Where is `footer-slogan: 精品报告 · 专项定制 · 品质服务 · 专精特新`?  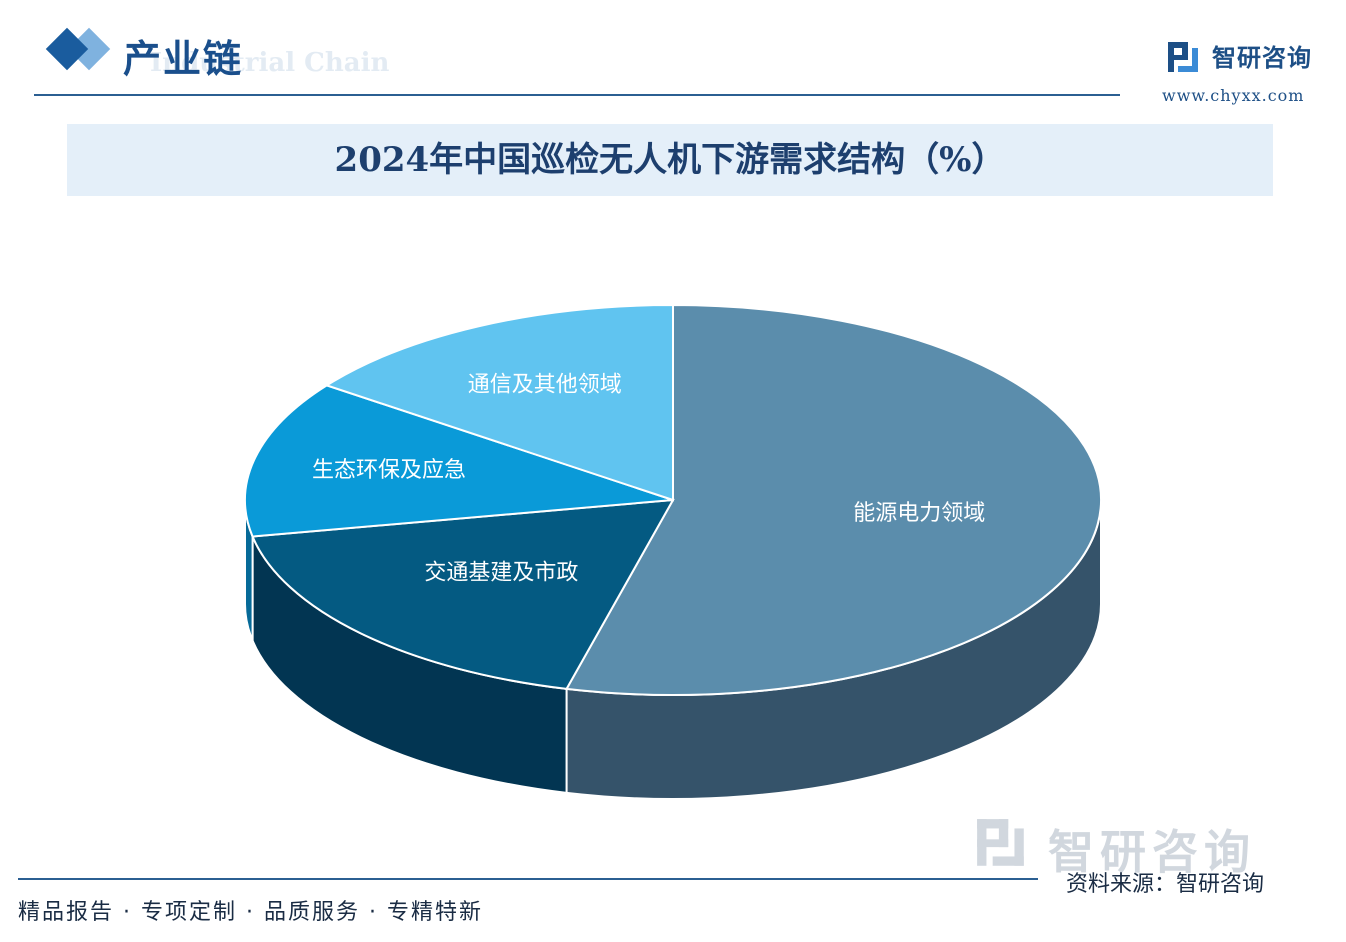 footer-slogan: 精品报告 · 专项定制 · 品质服务 · 专精特新 is located at coordinates (250, 912).